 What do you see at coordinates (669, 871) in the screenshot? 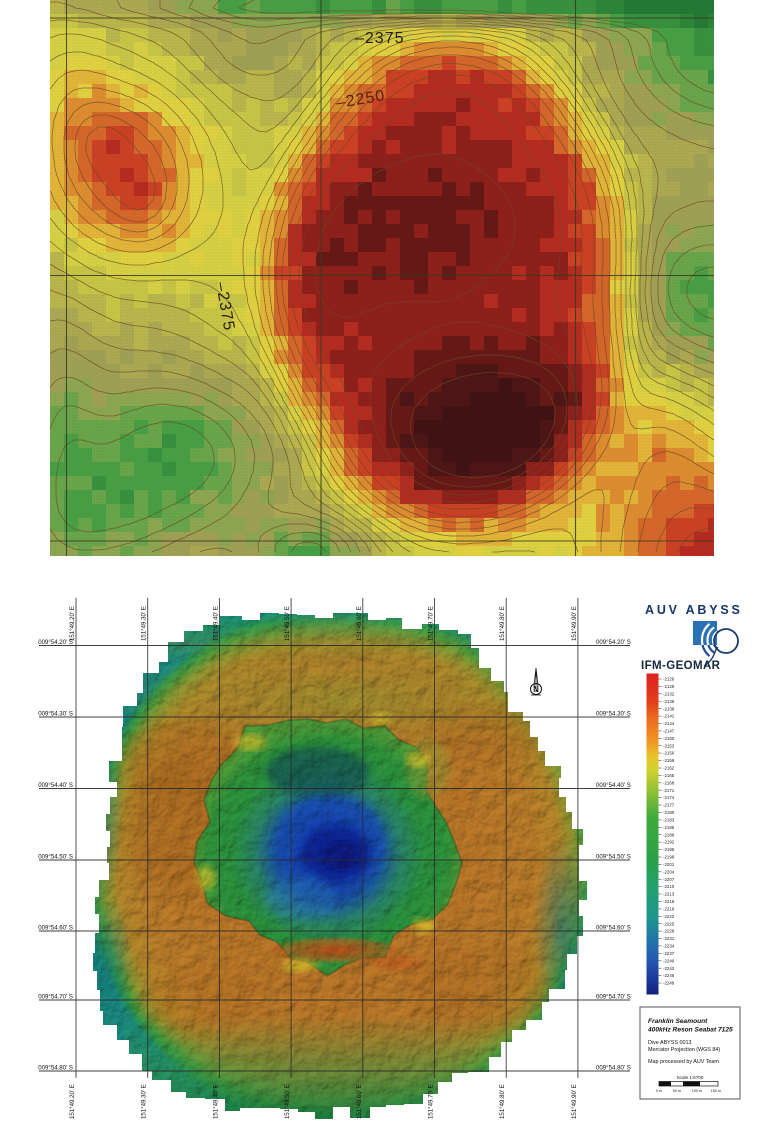
I see `svg-text: -2204` at bounding box center [669, 871].